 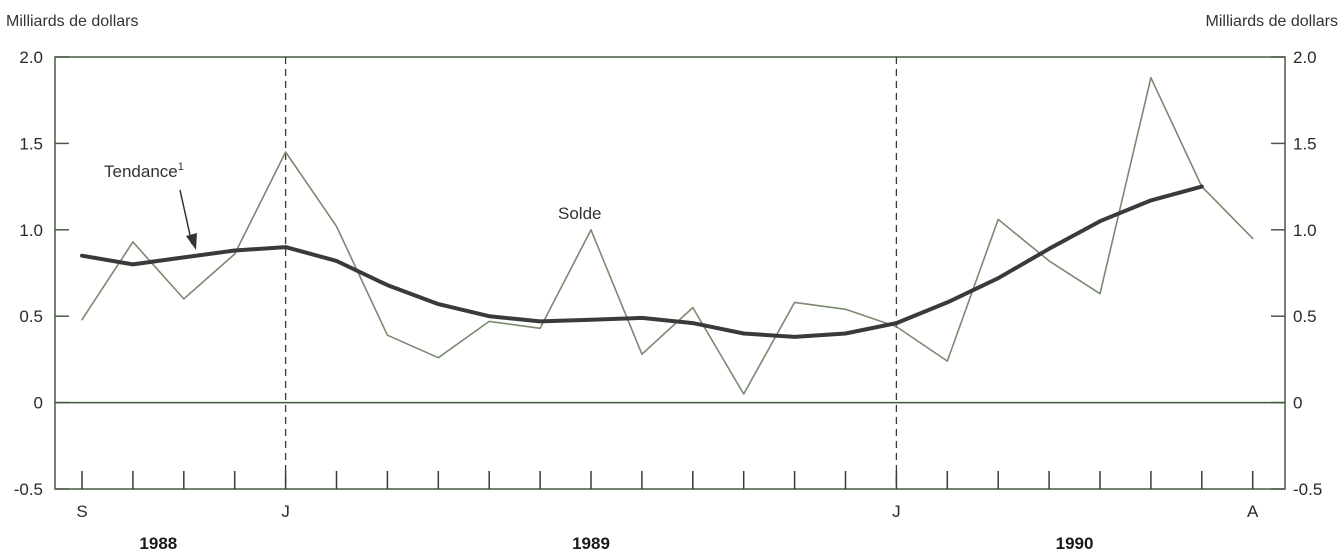 I want to click on x-year-label: 1990, so click(x=1075, y=543).